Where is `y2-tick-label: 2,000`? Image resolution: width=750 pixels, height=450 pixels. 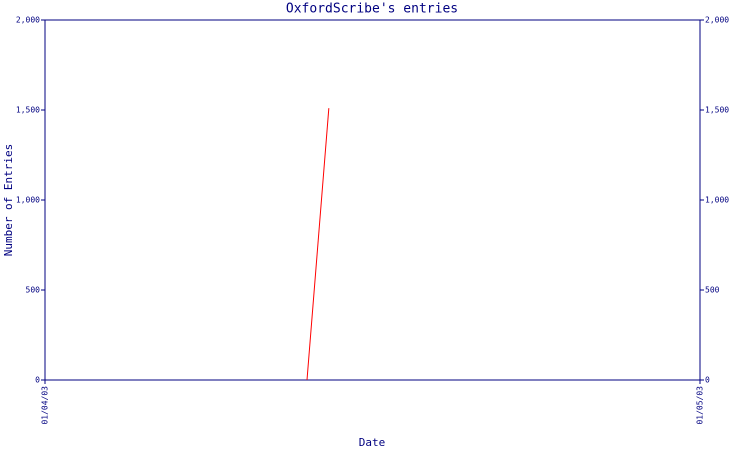 y2-tick-label: 2,000 is located at coordinates (717, 20).